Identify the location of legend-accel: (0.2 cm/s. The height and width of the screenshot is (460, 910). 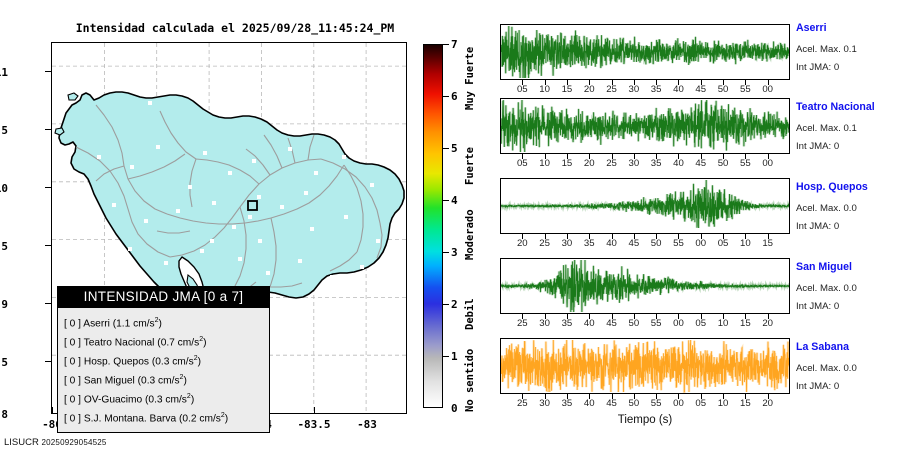
(200, 419).